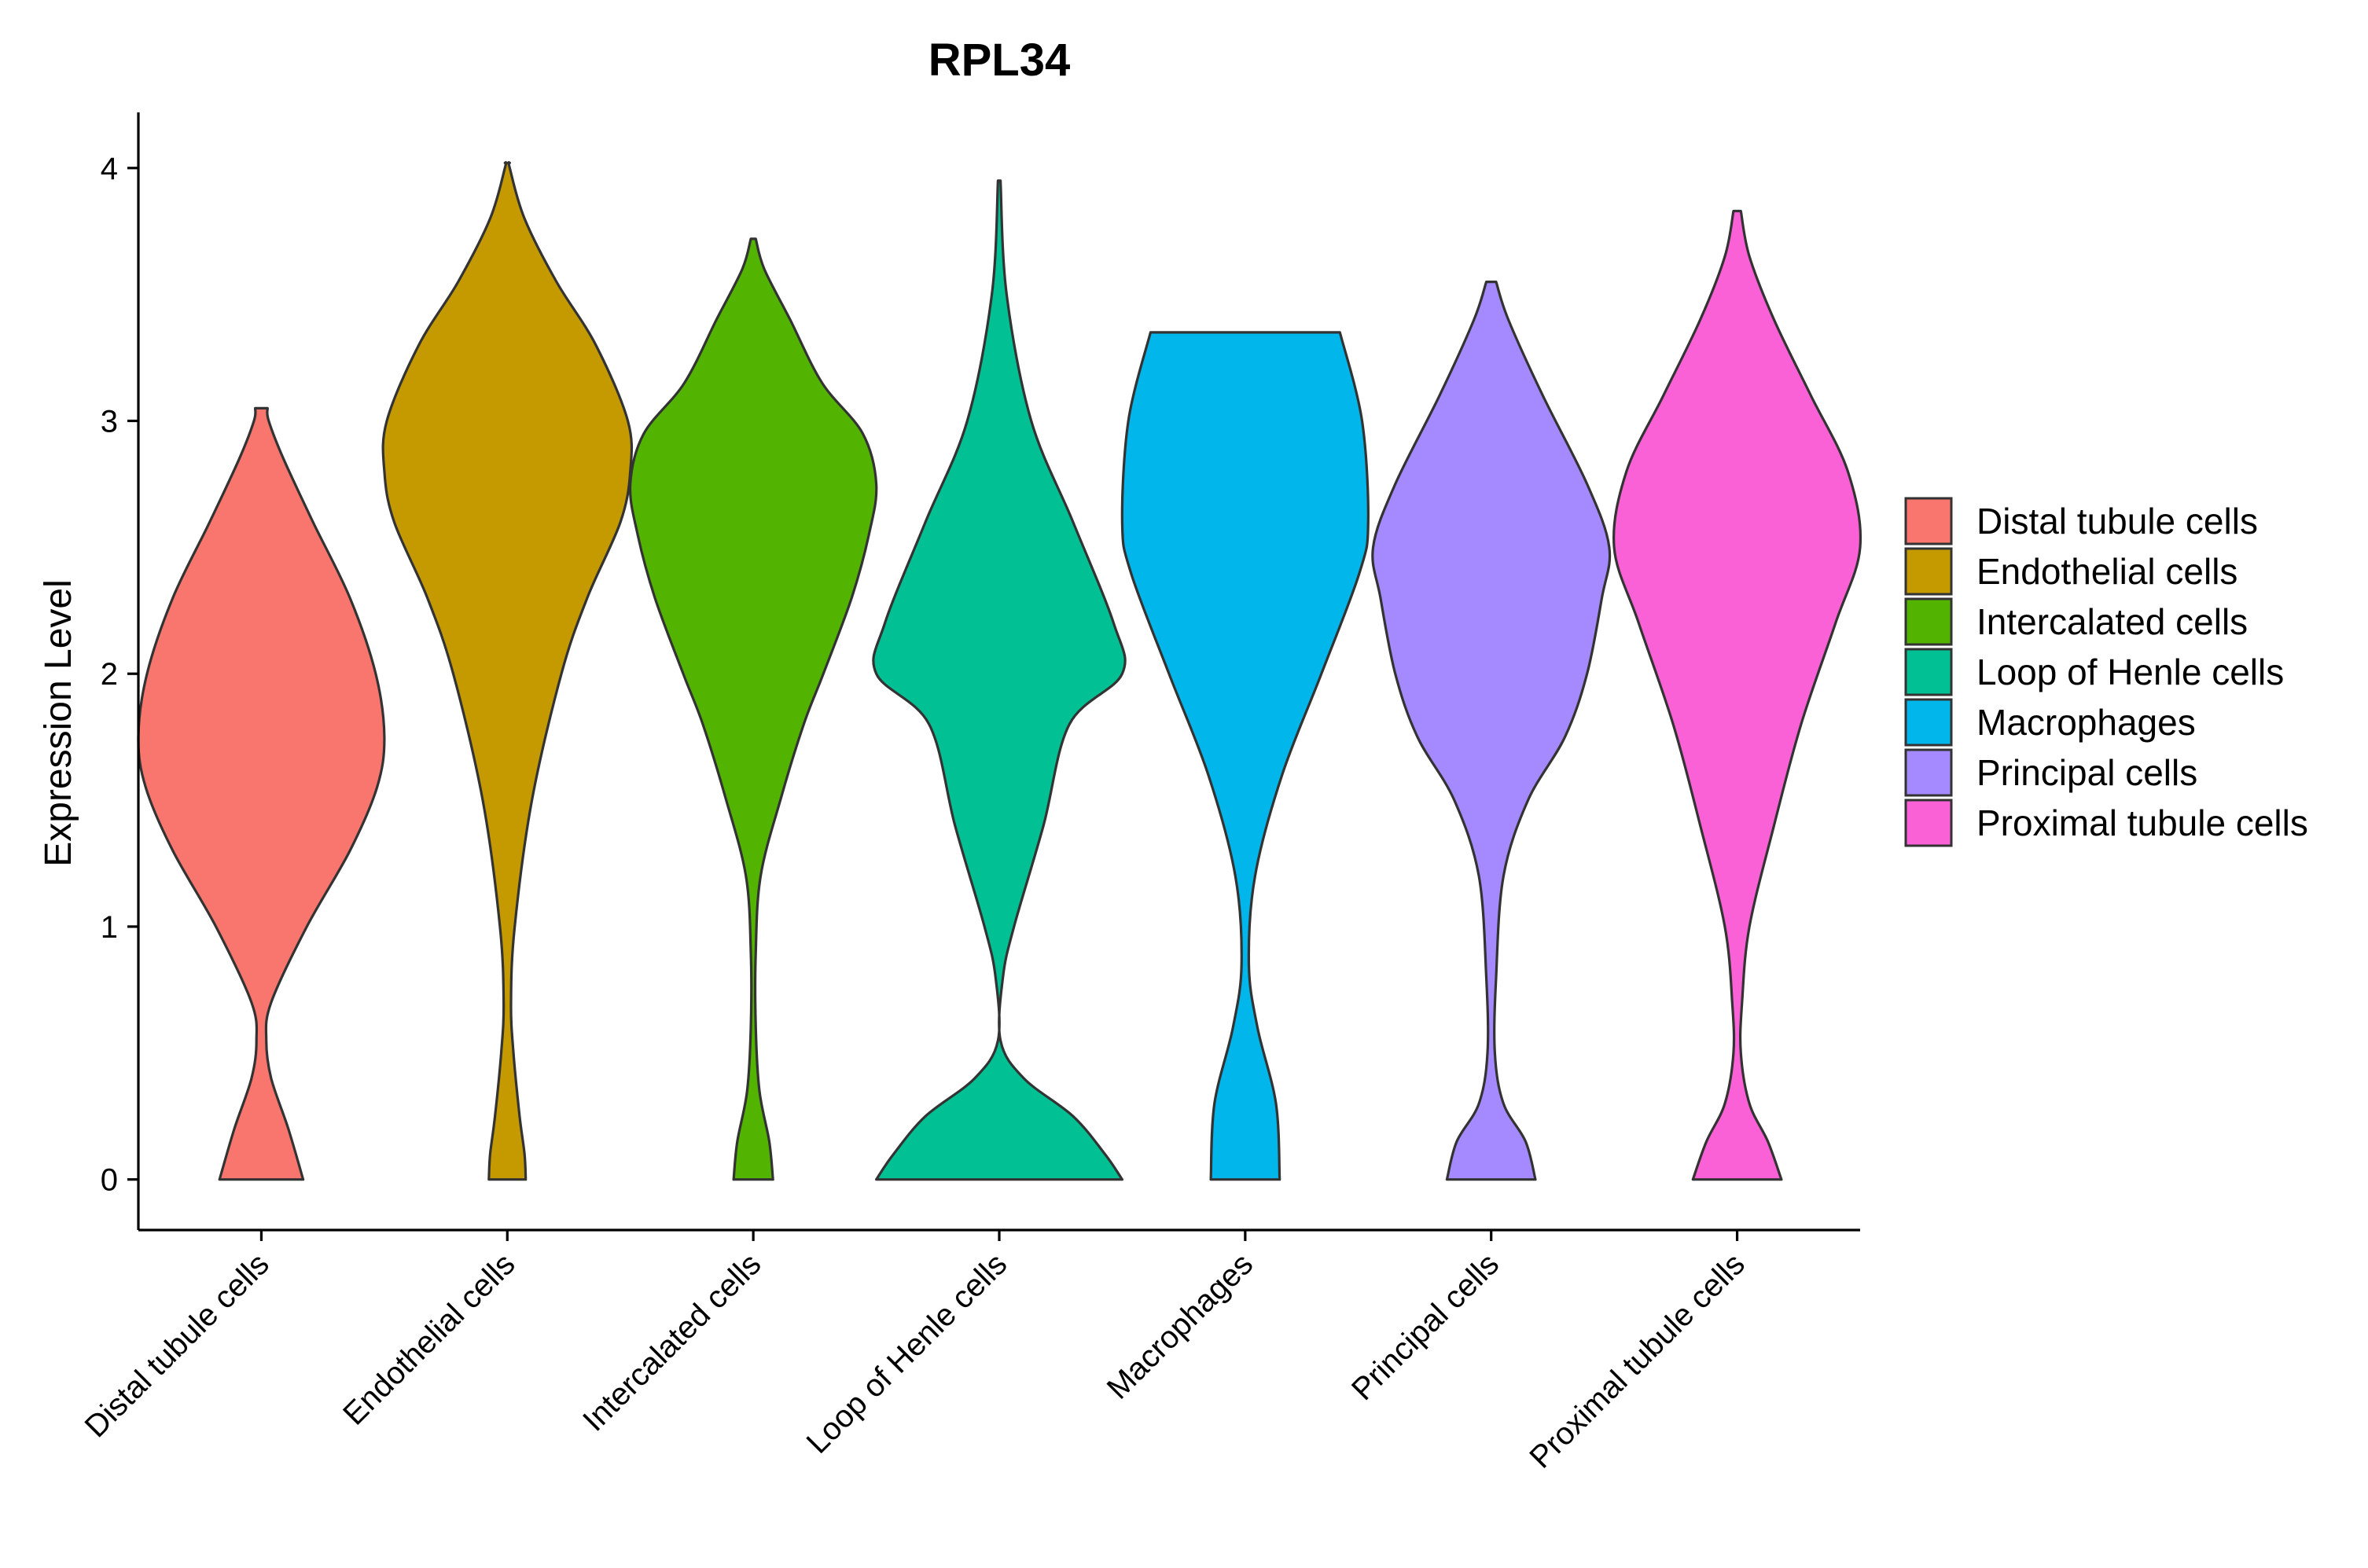 This screenshot has width=2368, height=1568. I want to click on legend-label-distal-tubule-cells: Distal tubule cells, so click(2117, 521).